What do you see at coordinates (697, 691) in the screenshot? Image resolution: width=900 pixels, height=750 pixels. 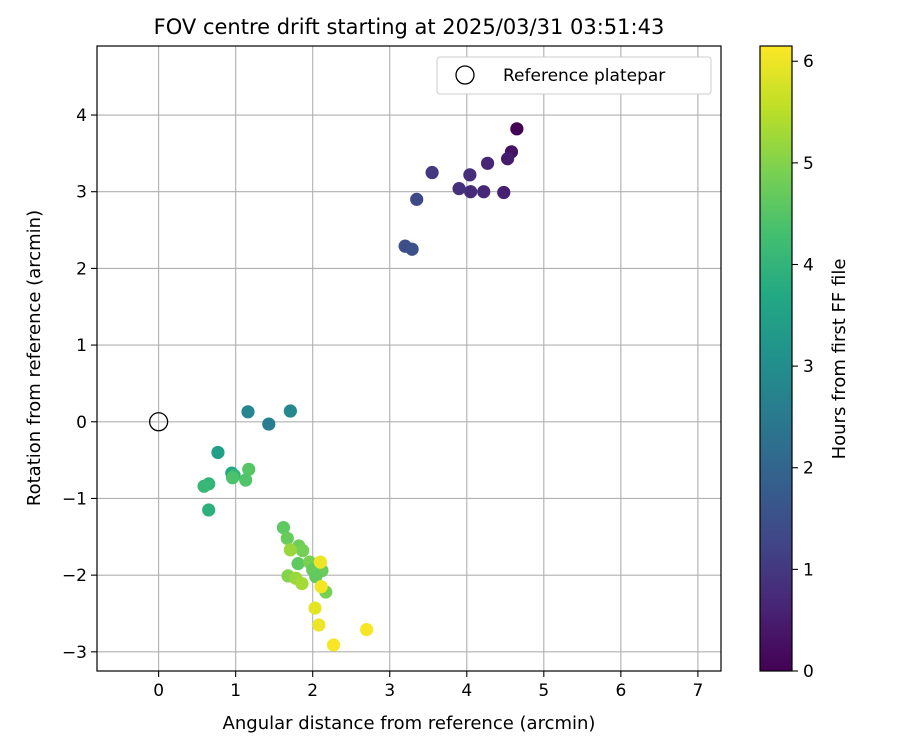 I see `x-tick-label: 7` at bounding box center [697, 691].